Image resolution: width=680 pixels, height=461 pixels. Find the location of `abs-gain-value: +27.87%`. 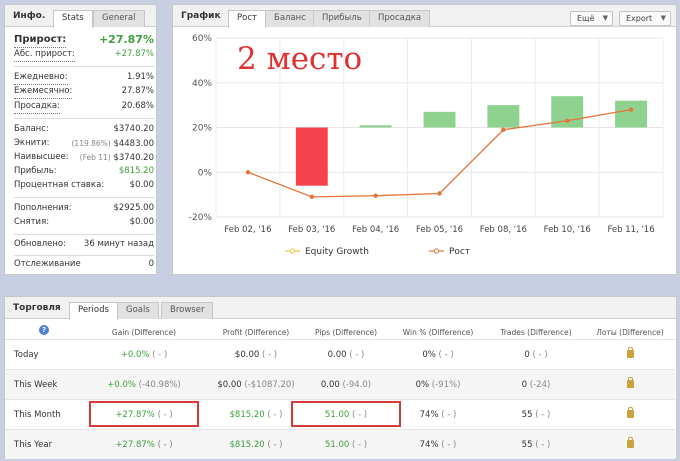

abs-gain-value: +27.87% is located at coordinates (134, 54).